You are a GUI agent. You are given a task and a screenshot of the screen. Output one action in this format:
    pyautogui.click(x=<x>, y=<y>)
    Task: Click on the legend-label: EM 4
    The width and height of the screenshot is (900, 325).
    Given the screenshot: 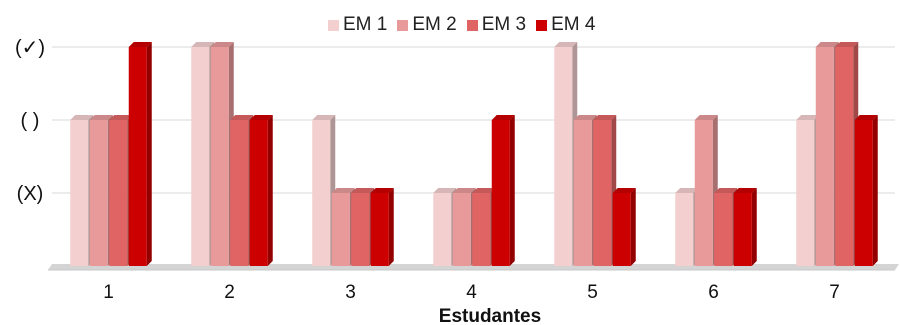 What is the action you would take?
    pyautogui.click(x=573, y=24)
    